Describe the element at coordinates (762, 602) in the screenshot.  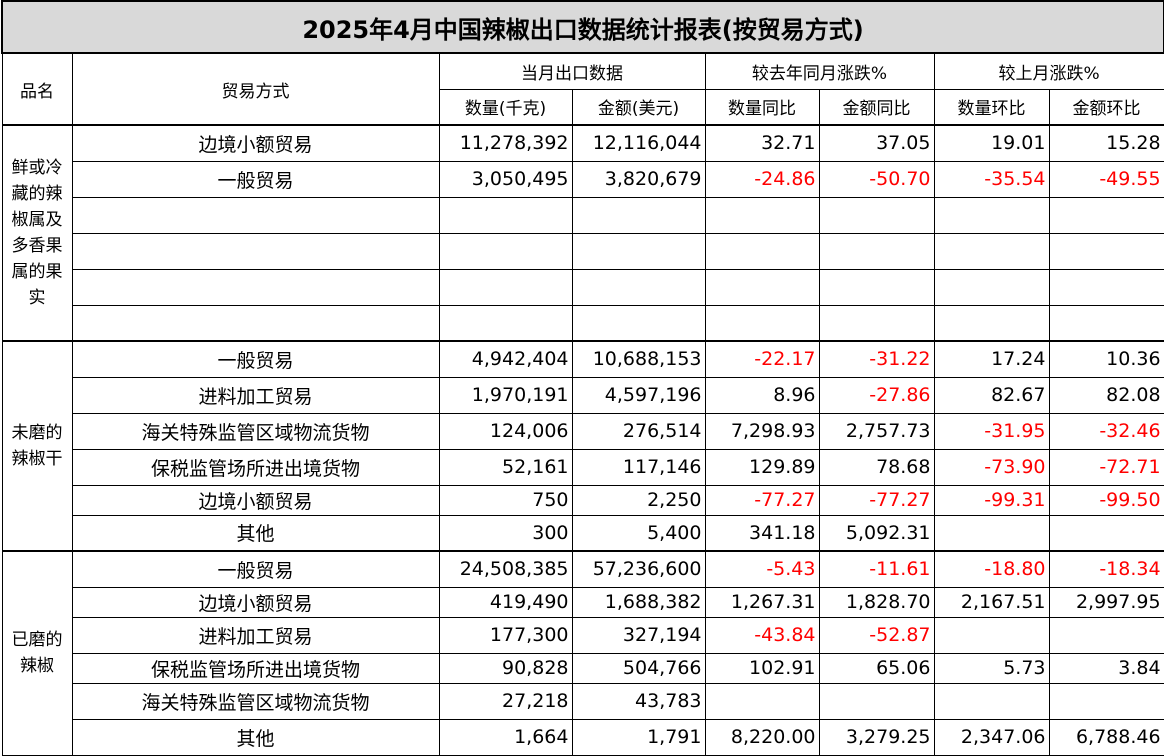
I see `qty-yoy-cell: 1,267.31` at that location.